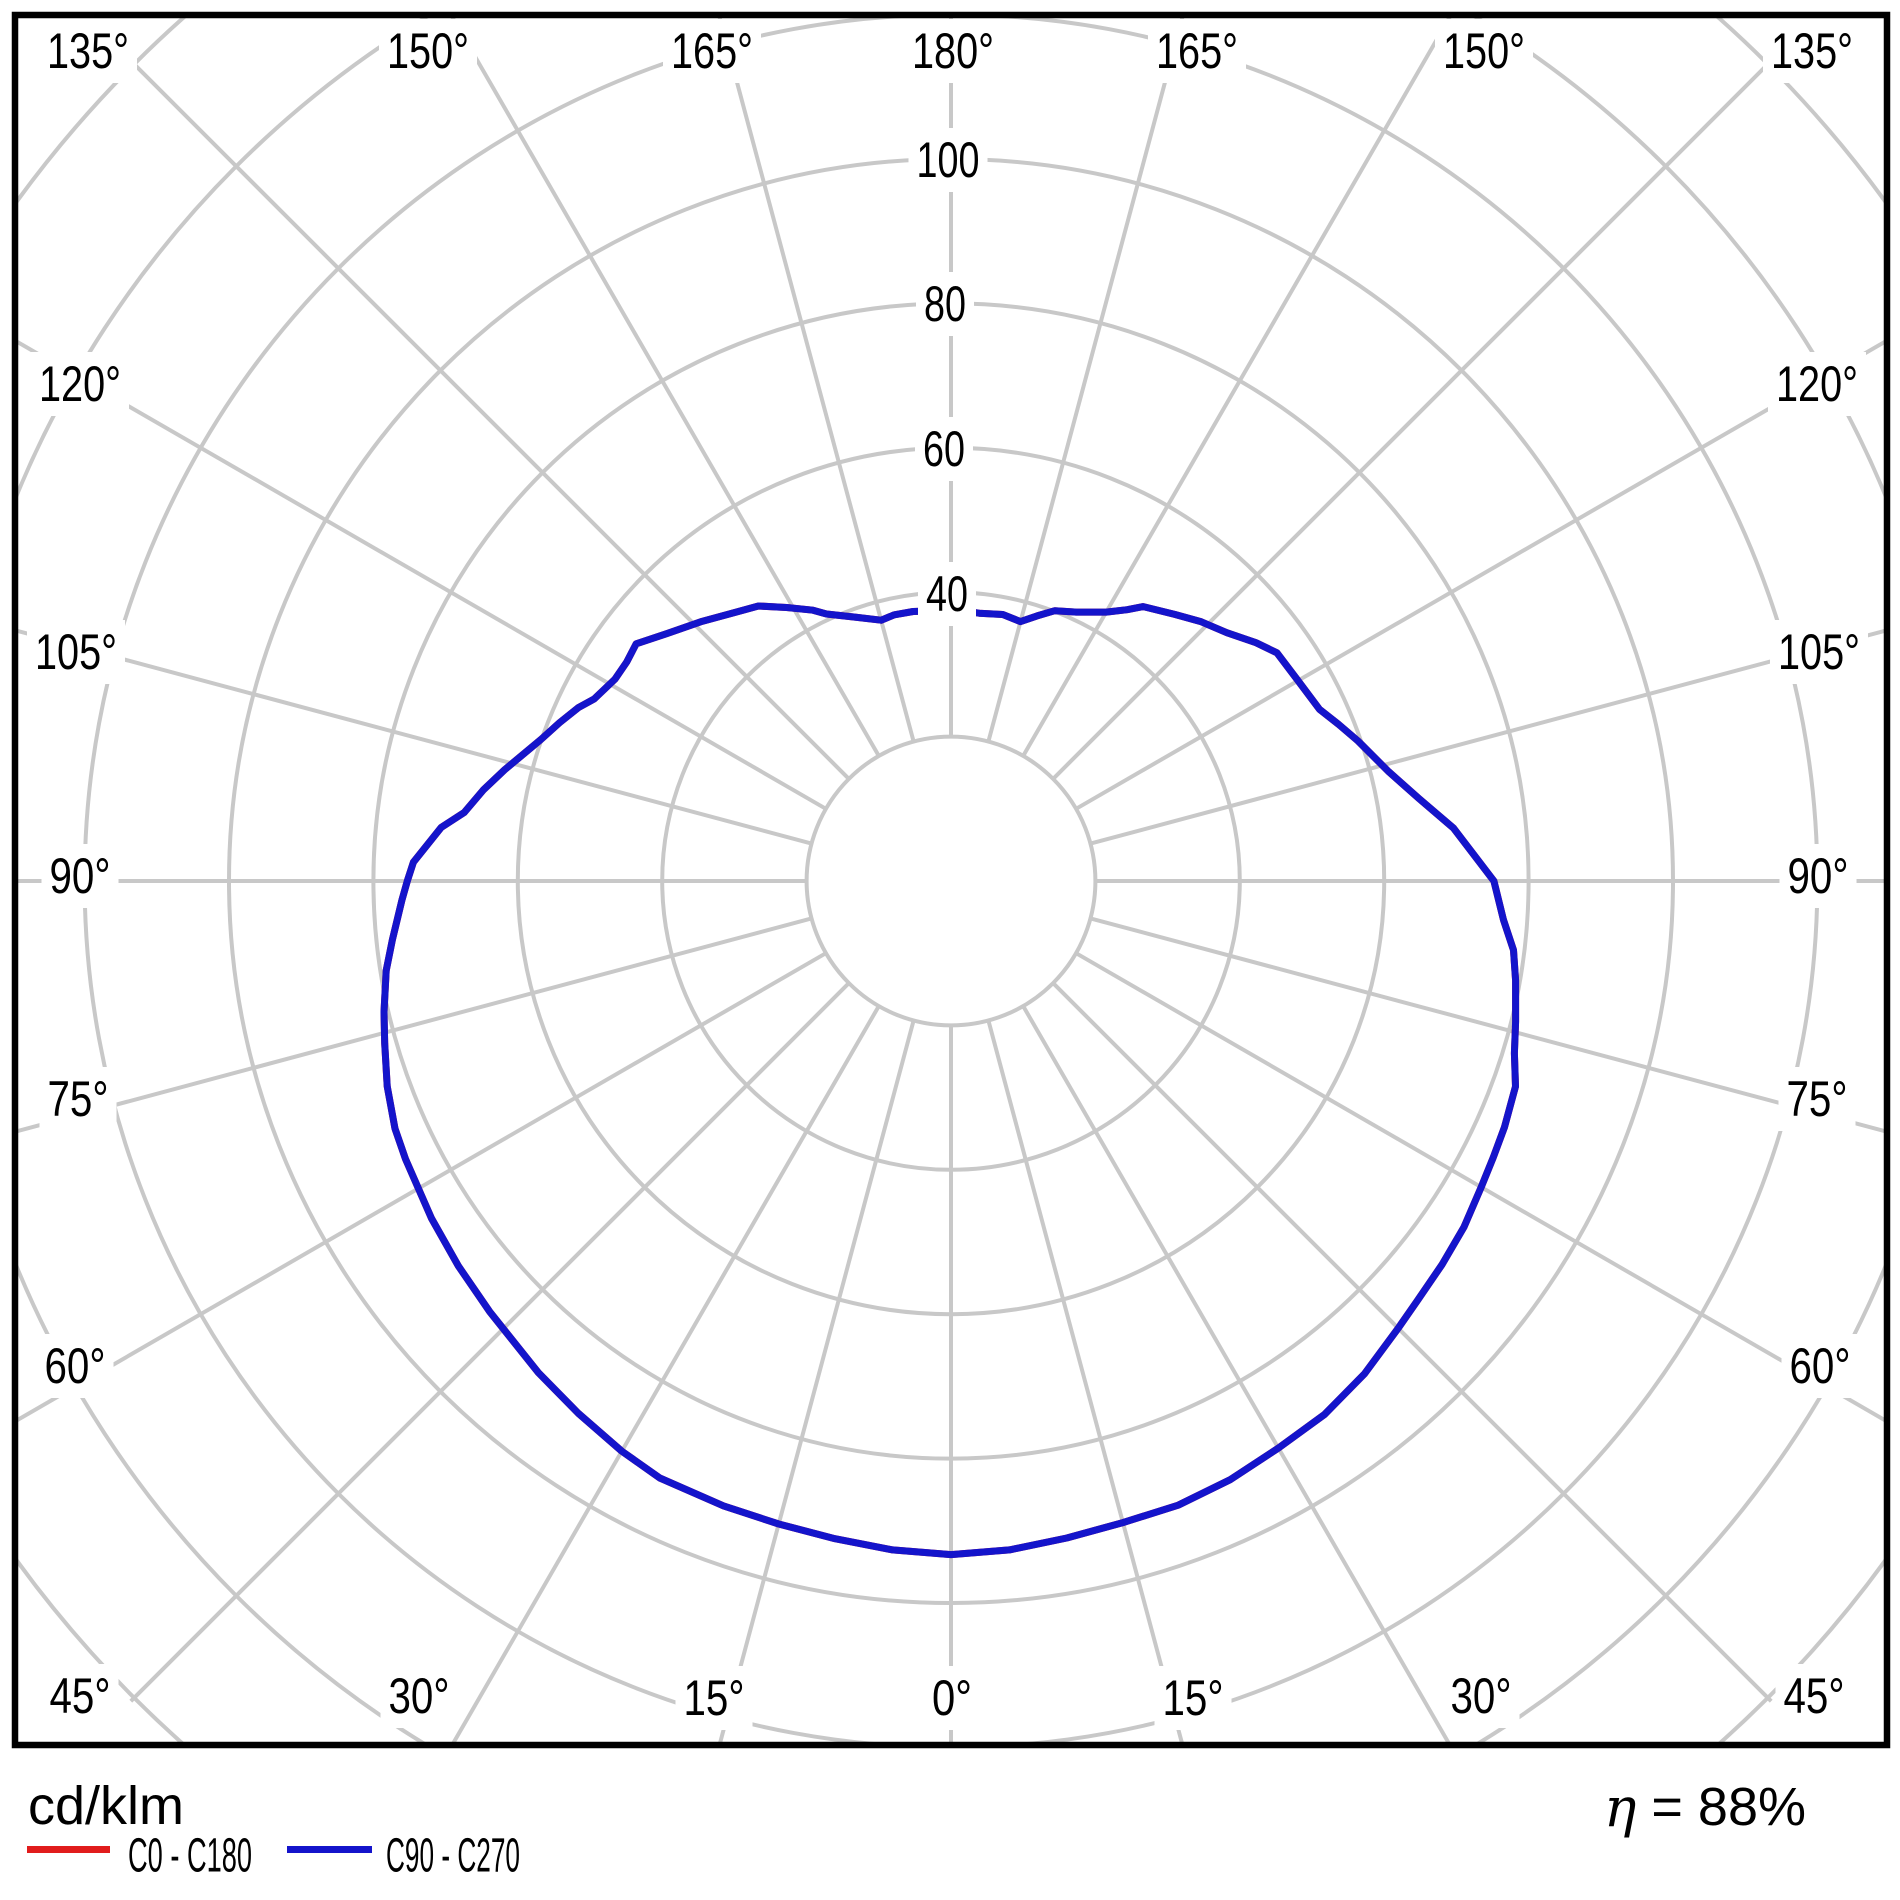 This screenshot has width=1900, height=1900. I want to click on angle-tick-label: 180°, so click(953, 51).